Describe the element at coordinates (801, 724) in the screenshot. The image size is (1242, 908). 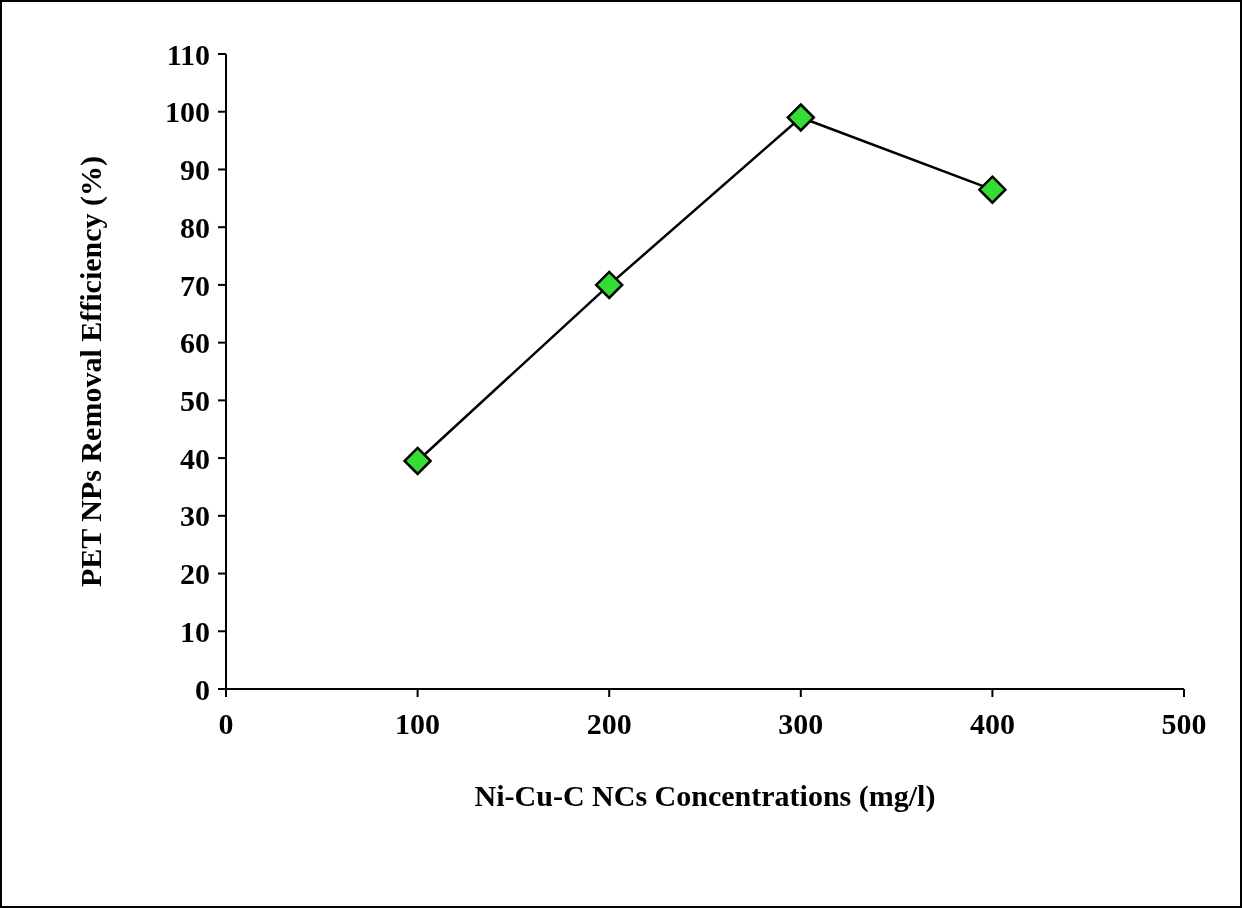
I see `x-tick-label: 300` at that location.